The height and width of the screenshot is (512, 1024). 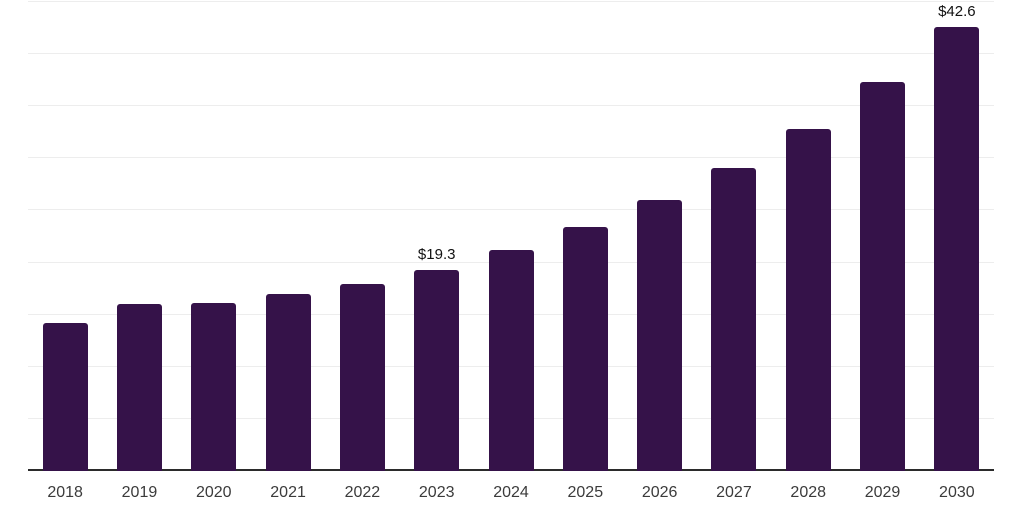 I want to click on bar-2028, so click(x=808, y=300).